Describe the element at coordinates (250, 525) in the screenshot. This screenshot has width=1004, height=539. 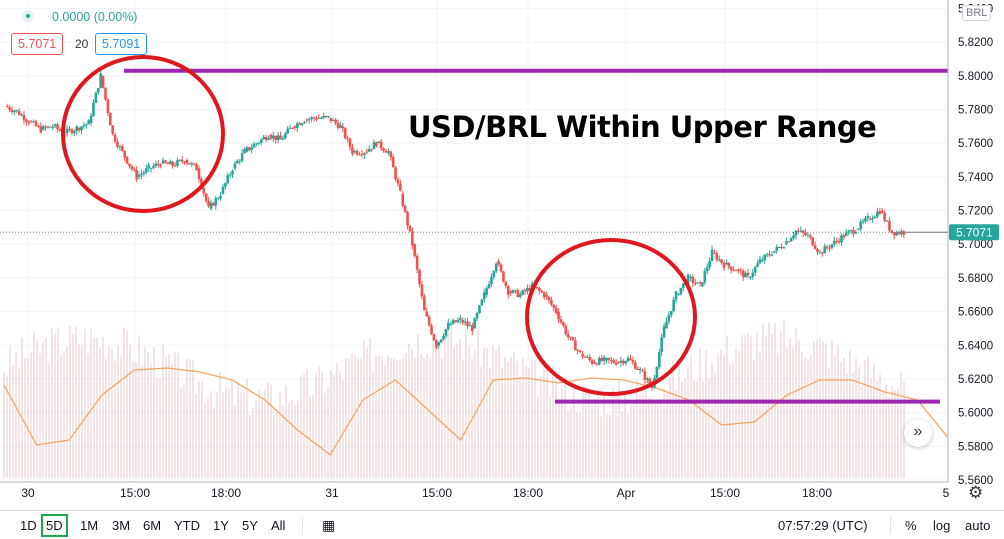
I see `range-5y: 5Y` at that location.